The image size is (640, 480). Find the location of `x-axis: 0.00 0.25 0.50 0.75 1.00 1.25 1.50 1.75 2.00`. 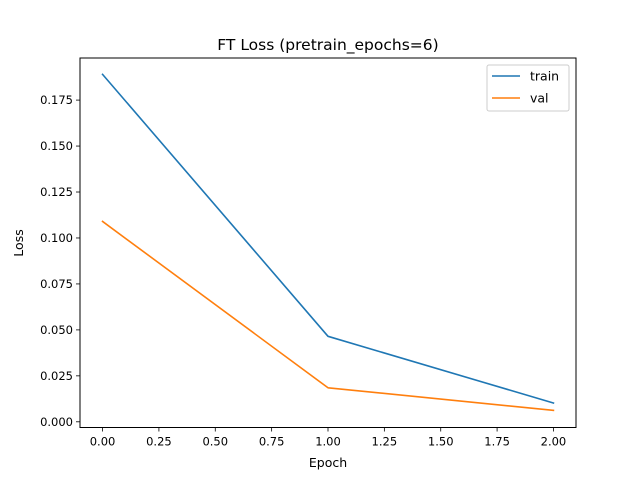

x-axis: 0.00 0.25 0.50 0.75 1.00 1.25 1.50 1.75 2.00 is located at coordinates (328, 438).